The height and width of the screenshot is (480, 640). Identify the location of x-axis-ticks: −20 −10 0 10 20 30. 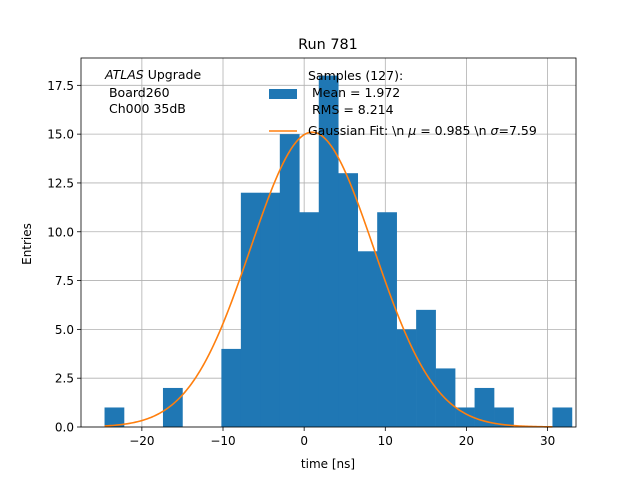
(342, 437).